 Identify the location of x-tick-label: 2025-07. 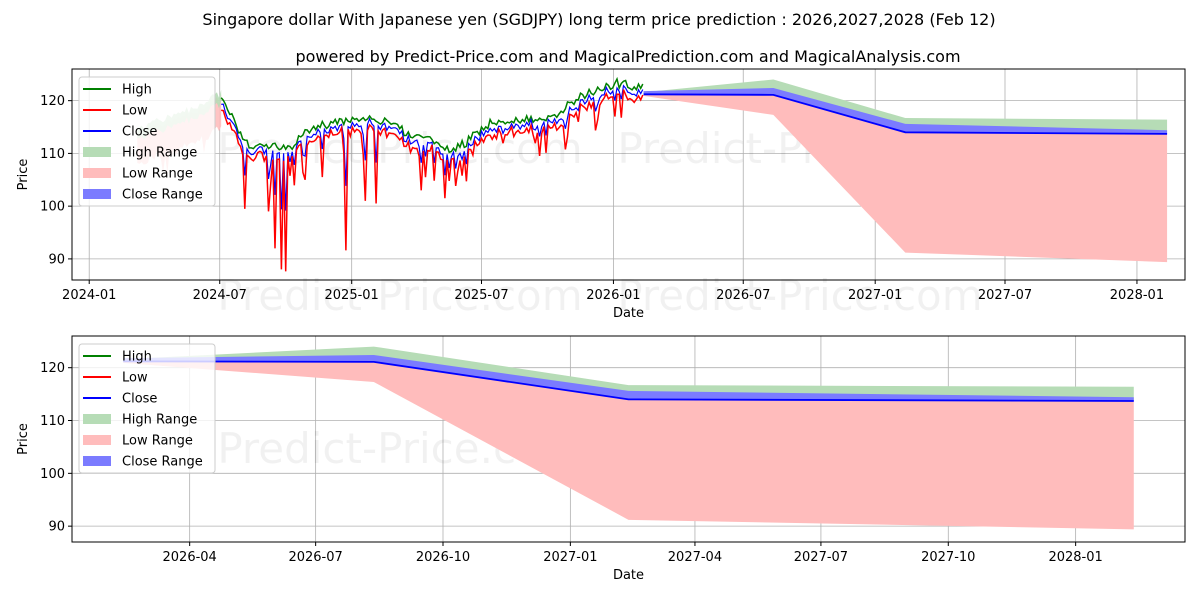
(481, 295).